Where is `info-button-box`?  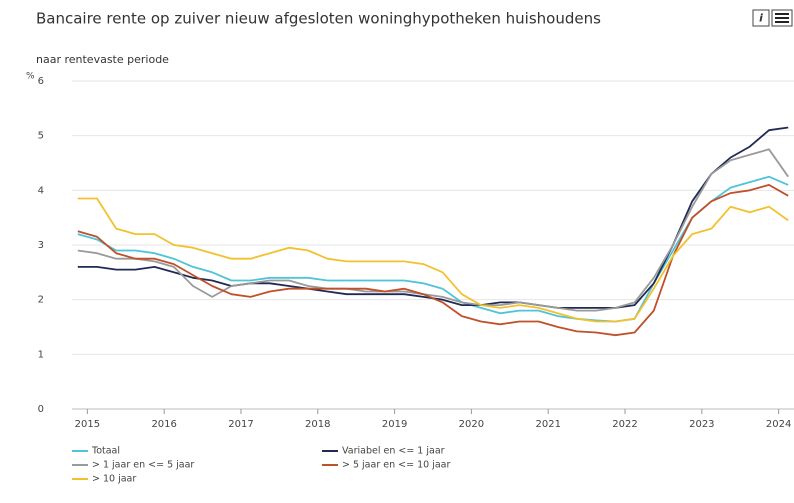
info-button-box is located at coordinates (761, 18).